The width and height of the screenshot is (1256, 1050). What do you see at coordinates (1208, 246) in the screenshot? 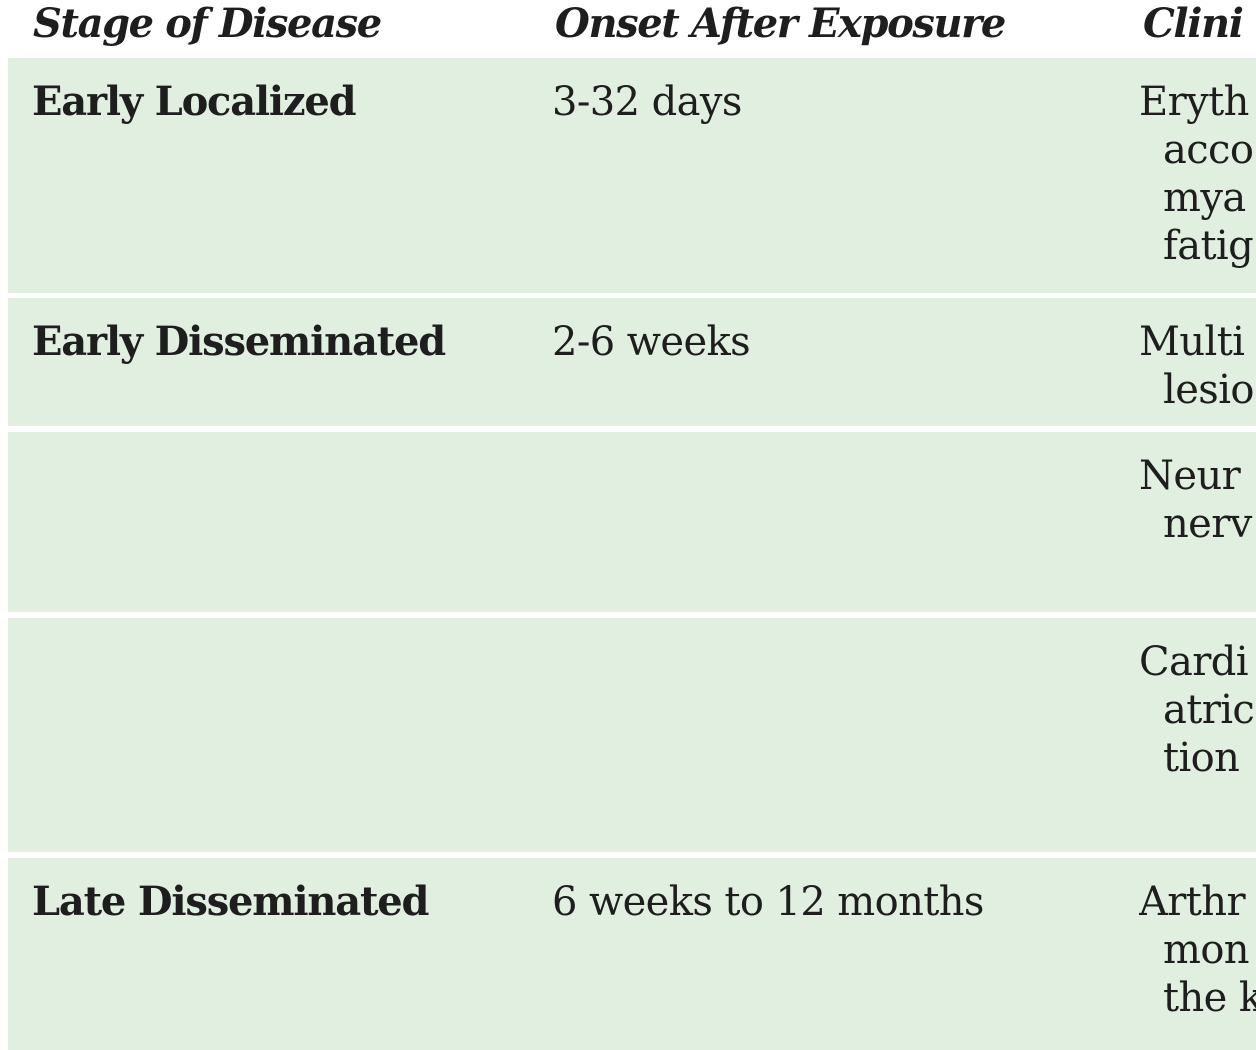
I see `clinical-line: fatig` at bounding box center [1208, 246].